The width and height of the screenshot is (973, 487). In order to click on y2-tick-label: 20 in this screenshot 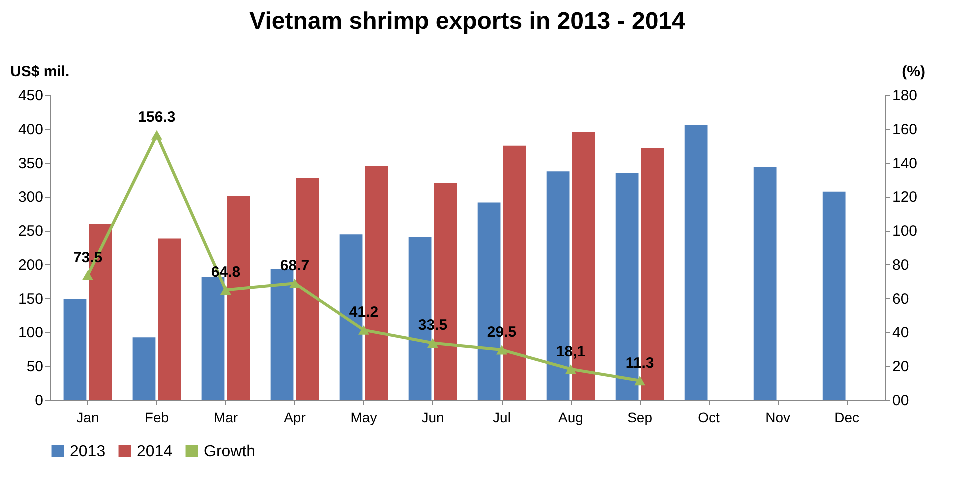, I will do `click(901, 367)`.